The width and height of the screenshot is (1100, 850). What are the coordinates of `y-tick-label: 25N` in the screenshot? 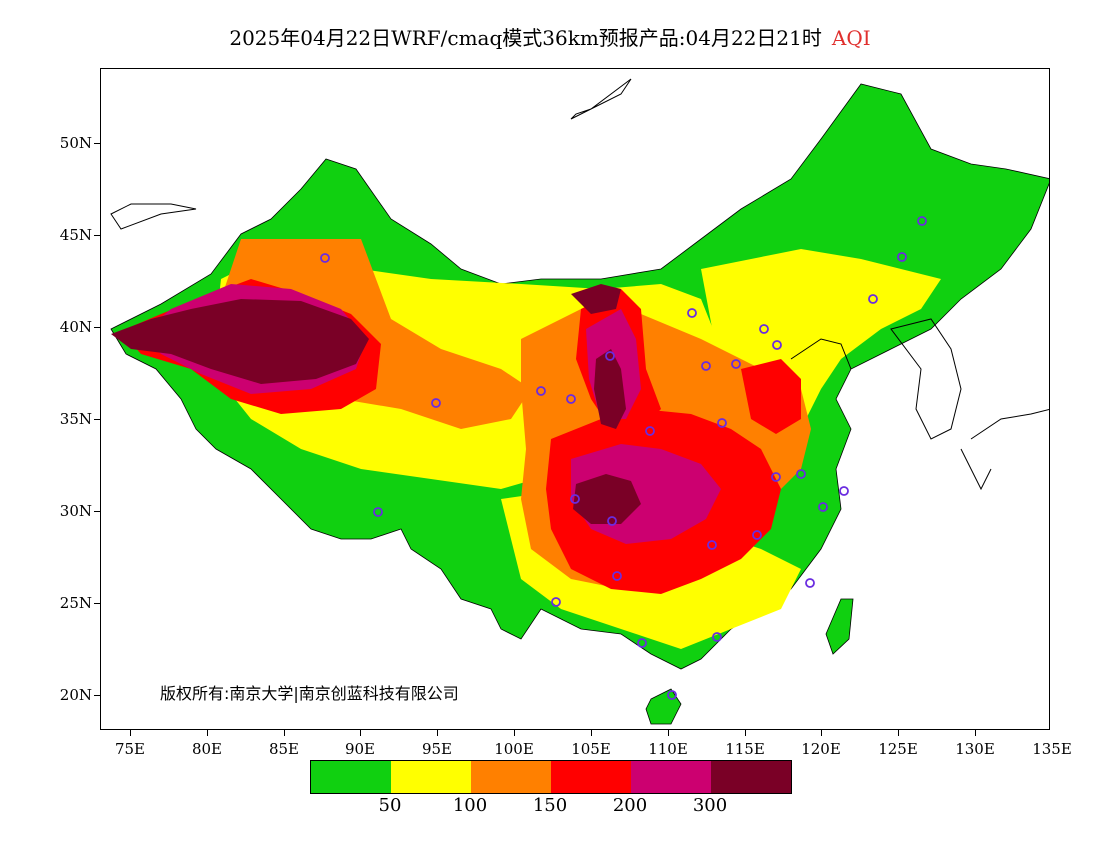 It's located at (75, 603).